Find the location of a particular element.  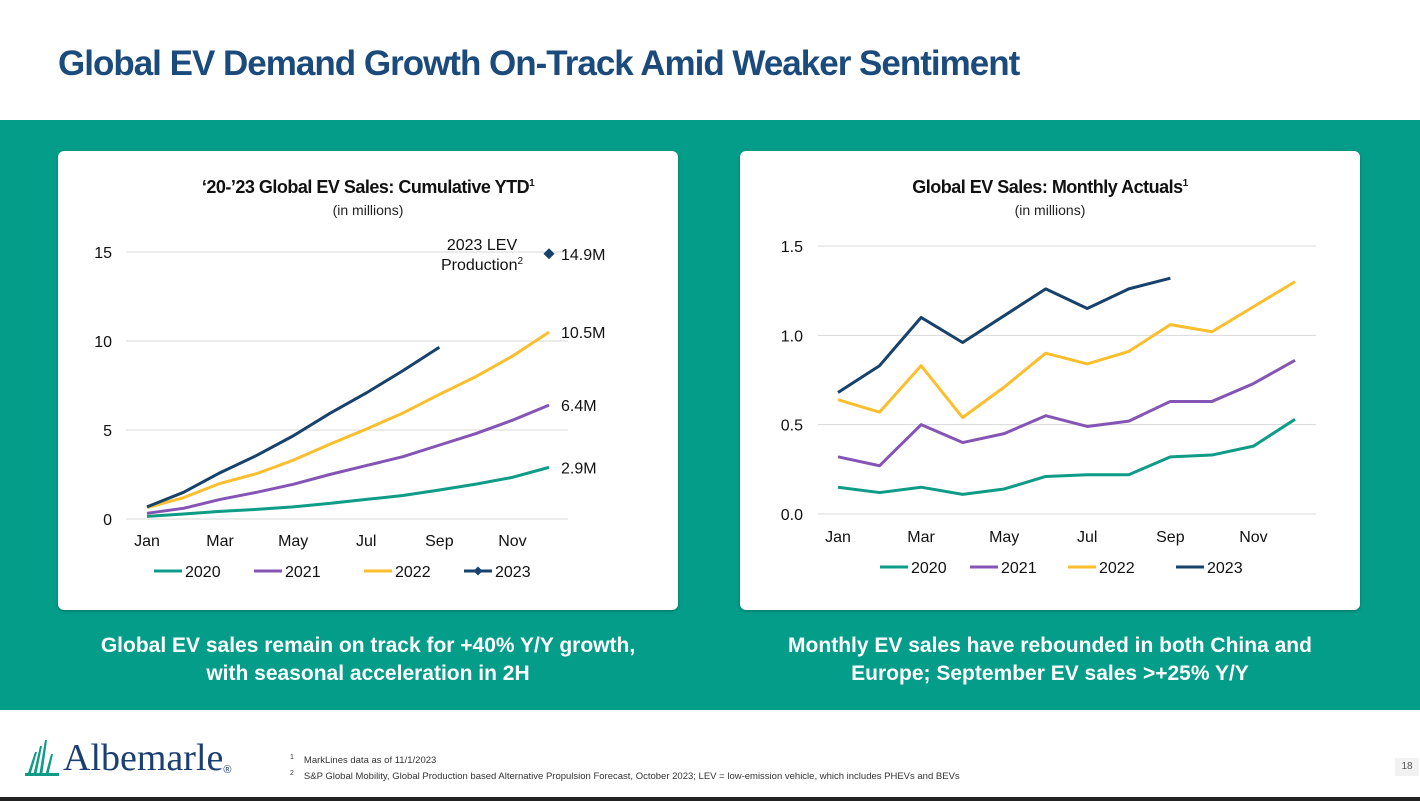

albemarle-logo: Albemarle ® is located at coordinates (128, 758).